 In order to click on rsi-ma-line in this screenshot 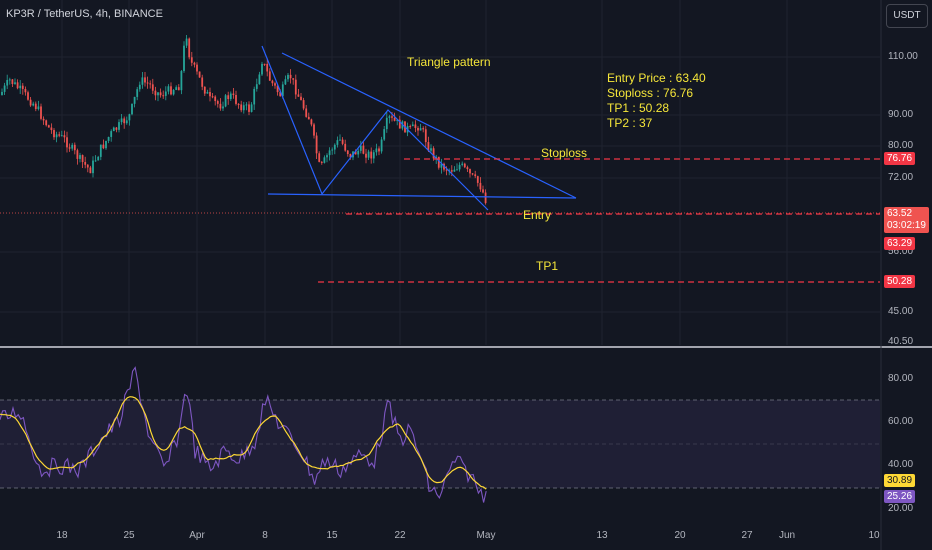, I will do `click(243, 443)`.